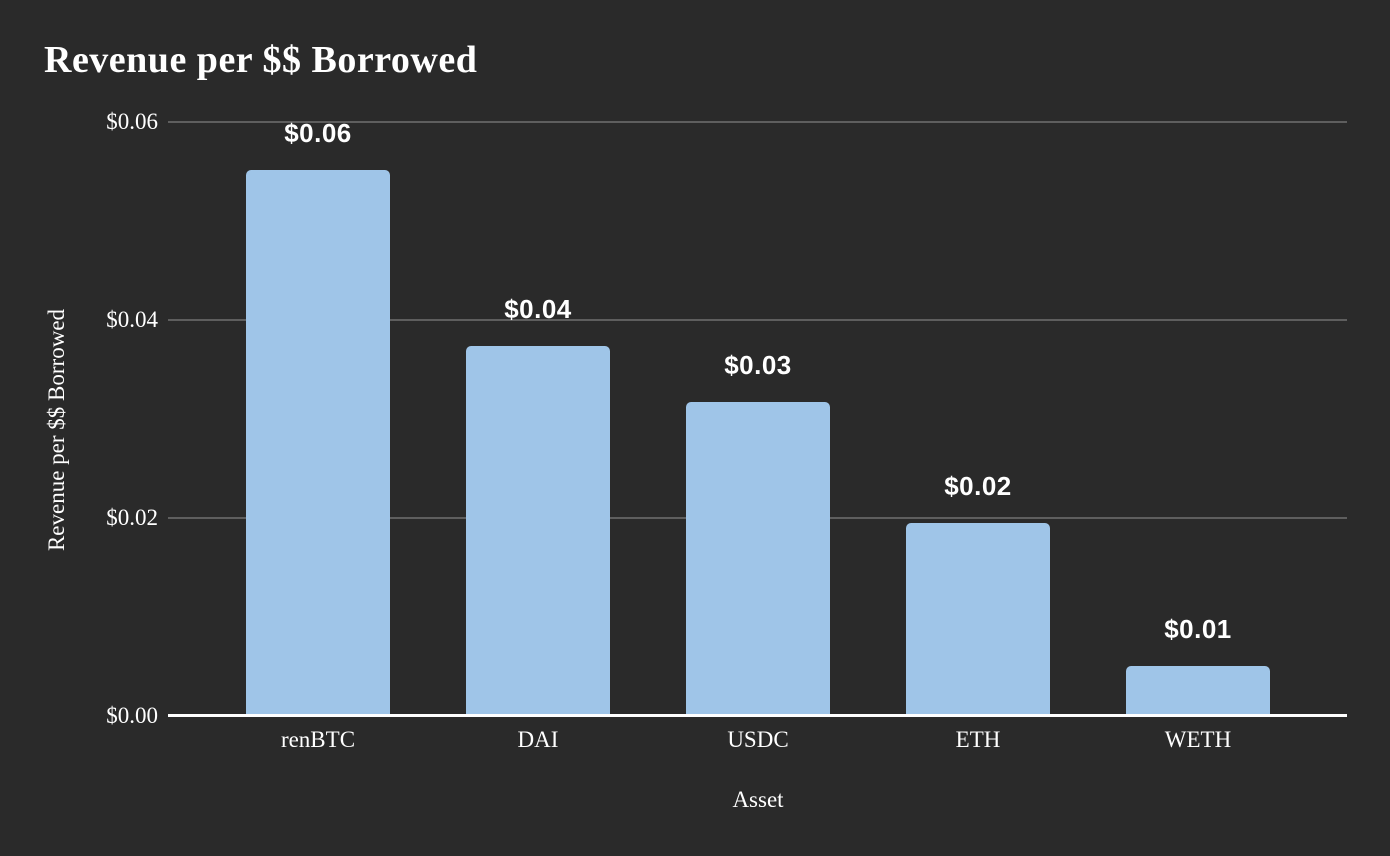  What do you see at coordinates (318, 442) in the screenshot?
I see `bar-renBTC` at bounding box center [318, 442].